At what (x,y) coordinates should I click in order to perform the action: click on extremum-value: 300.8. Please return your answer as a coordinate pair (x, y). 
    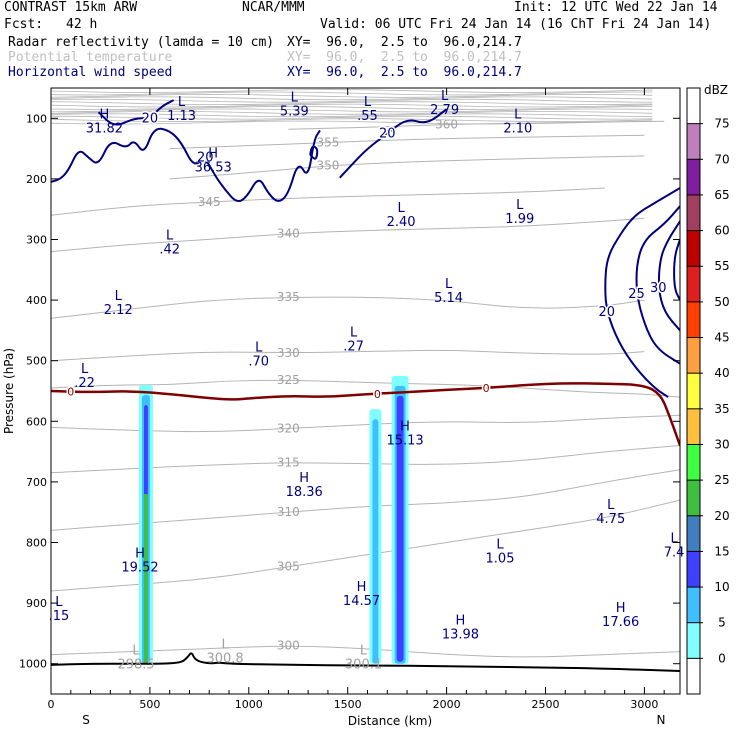
    Looking at the image, I should click on (224, 659).